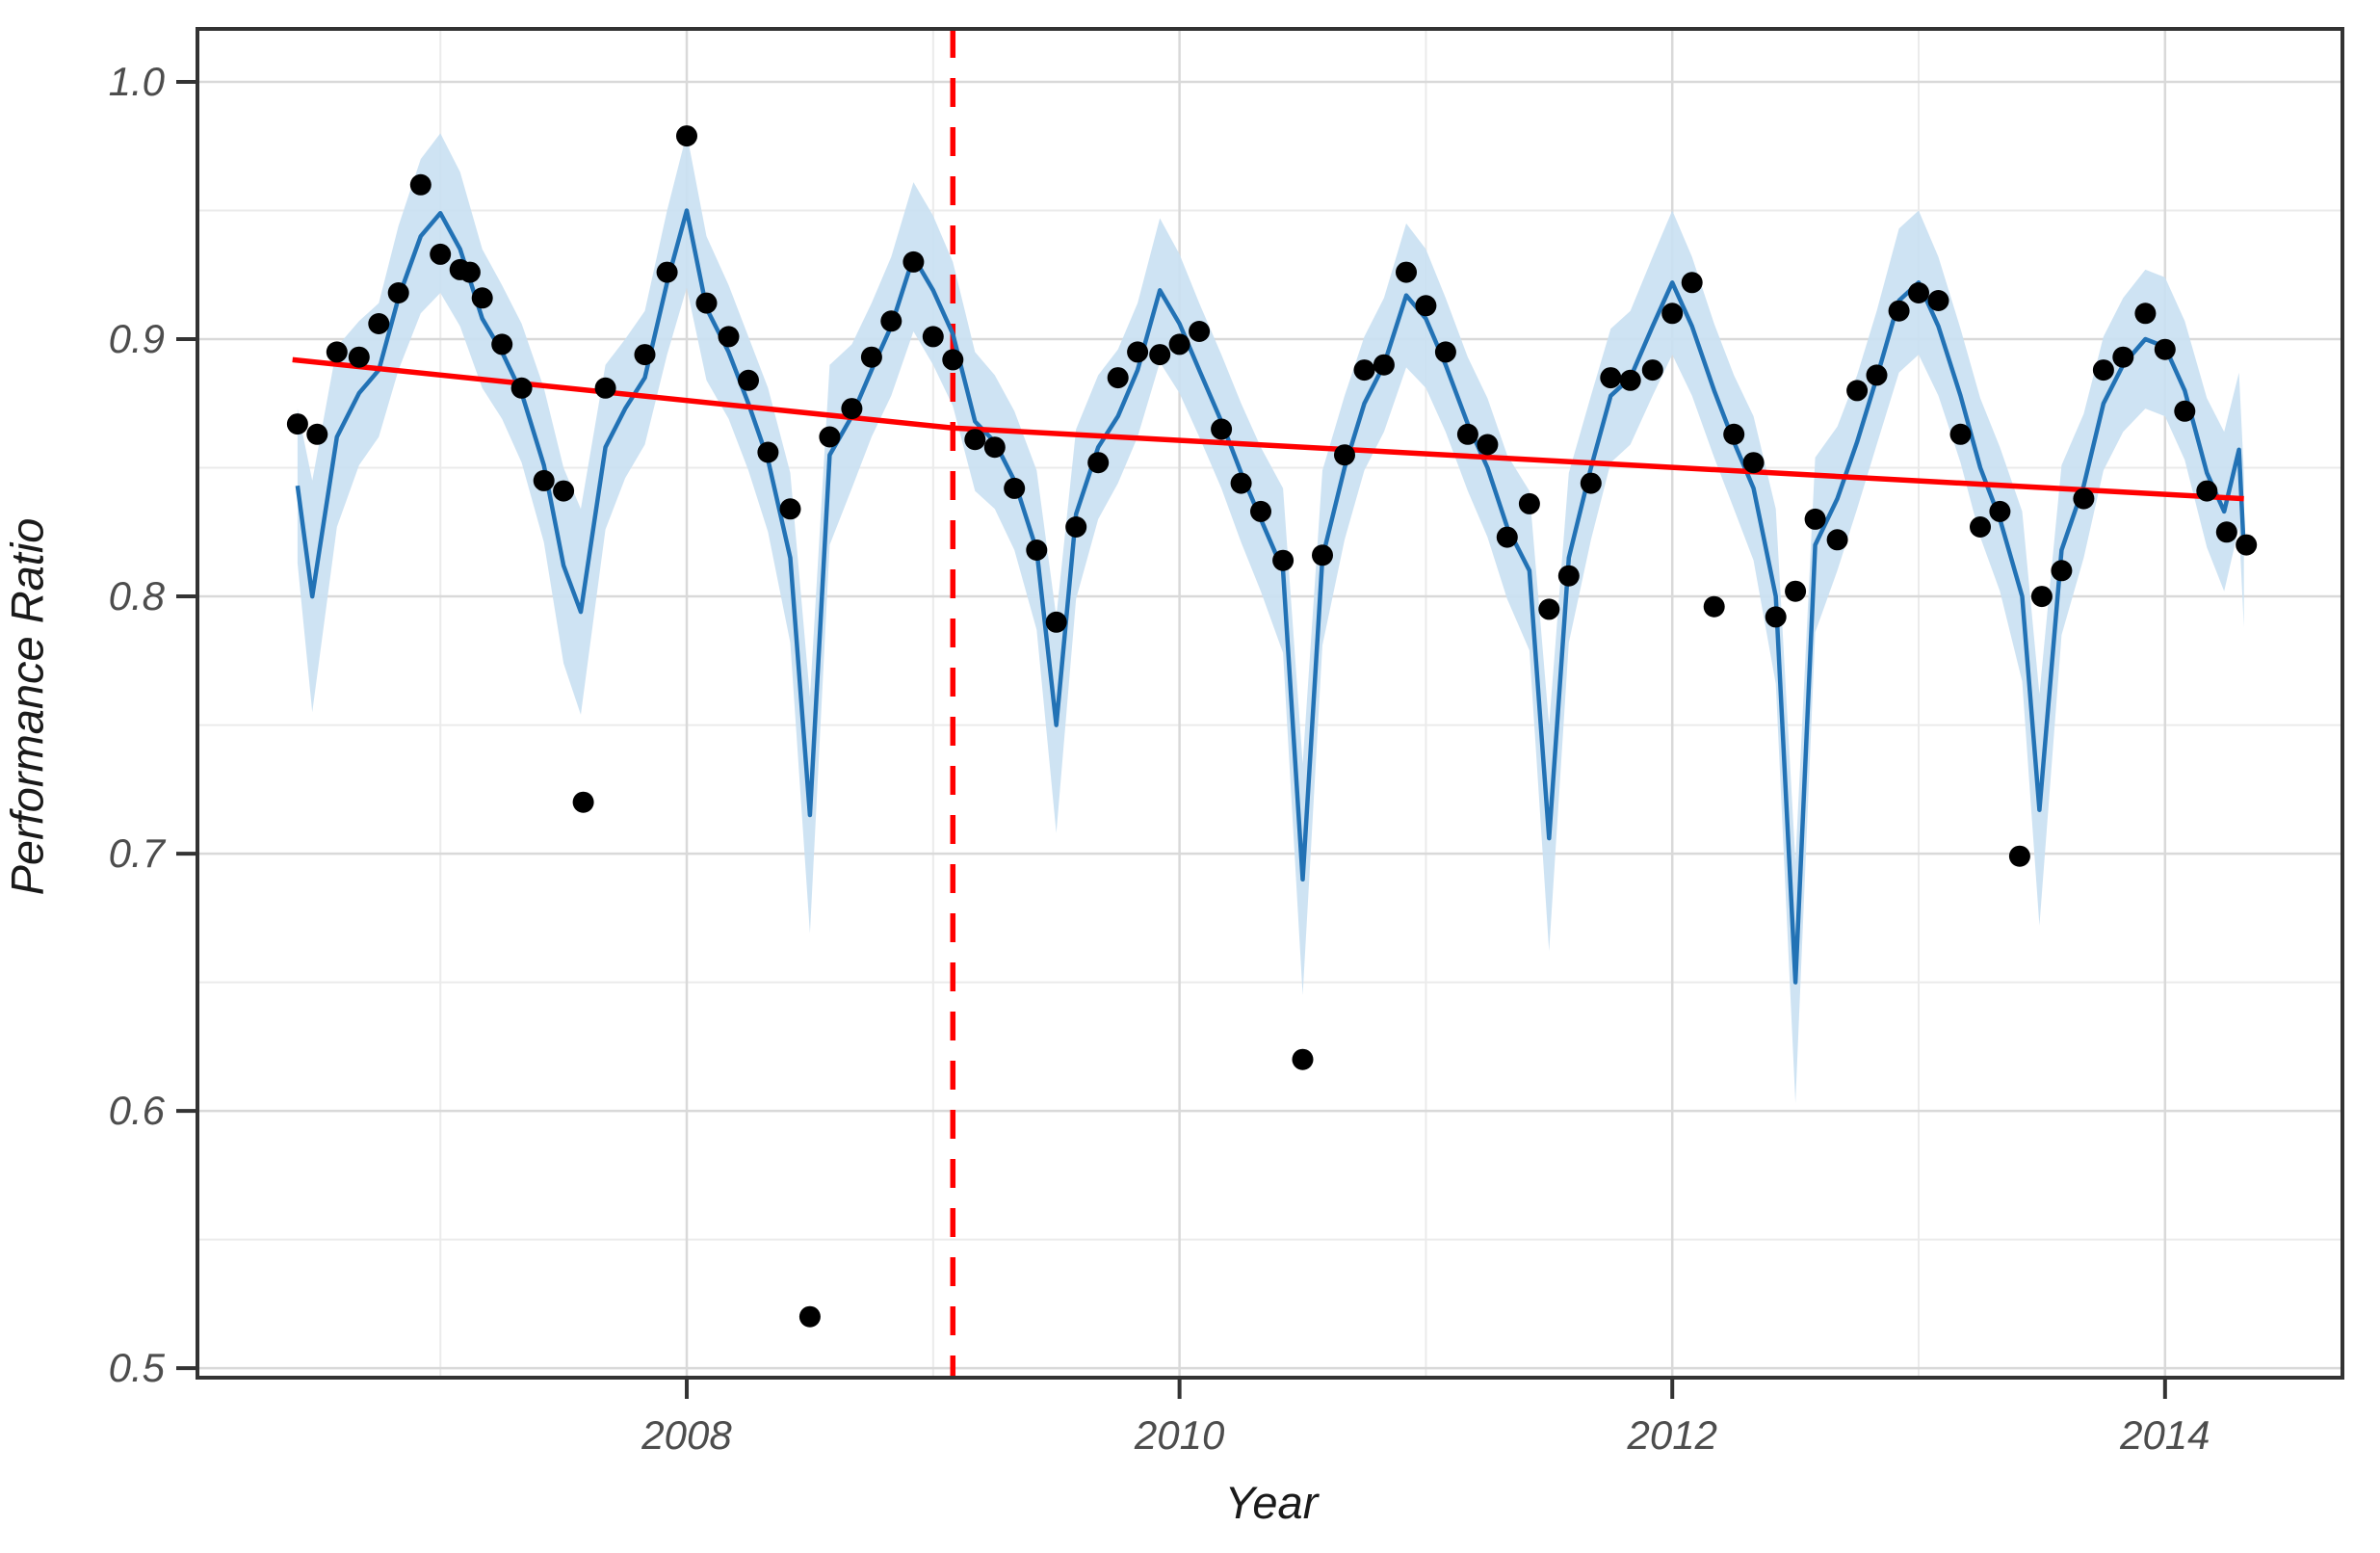 Image resolution: width=2380 pixels, height=1553 pixels. I want to click on y-axis-tick-label: 0.7, so click(138, 853).